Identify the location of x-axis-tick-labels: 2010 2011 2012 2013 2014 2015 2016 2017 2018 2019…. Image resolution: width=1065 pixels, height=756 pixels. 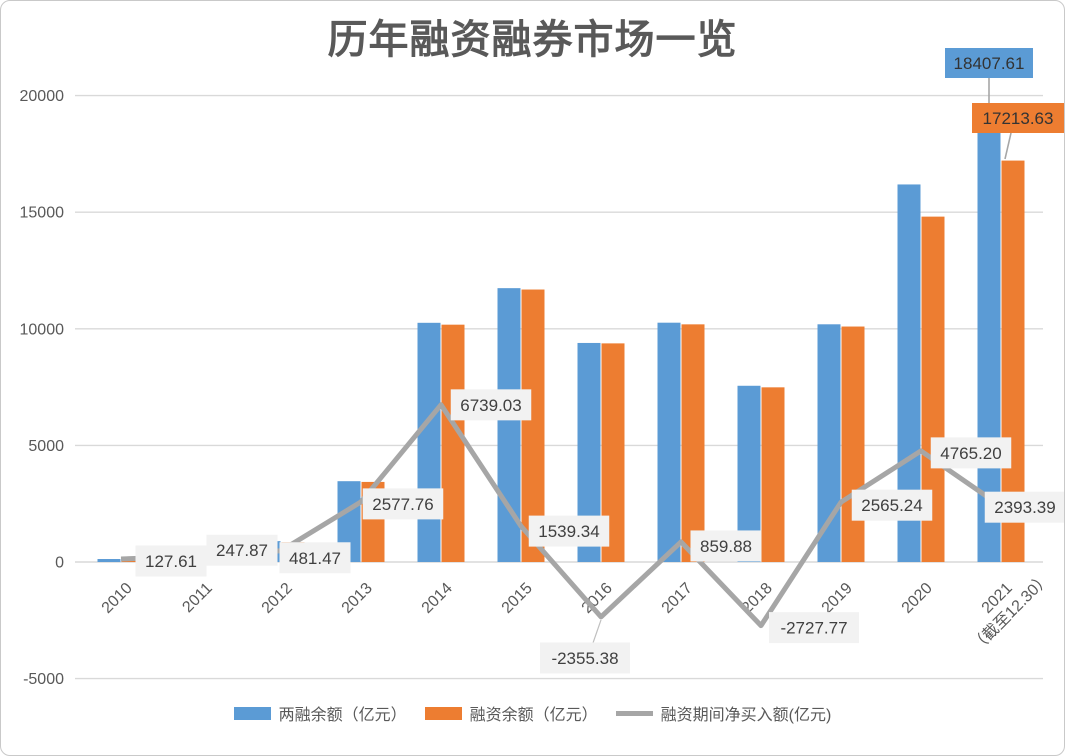
(576, 606).